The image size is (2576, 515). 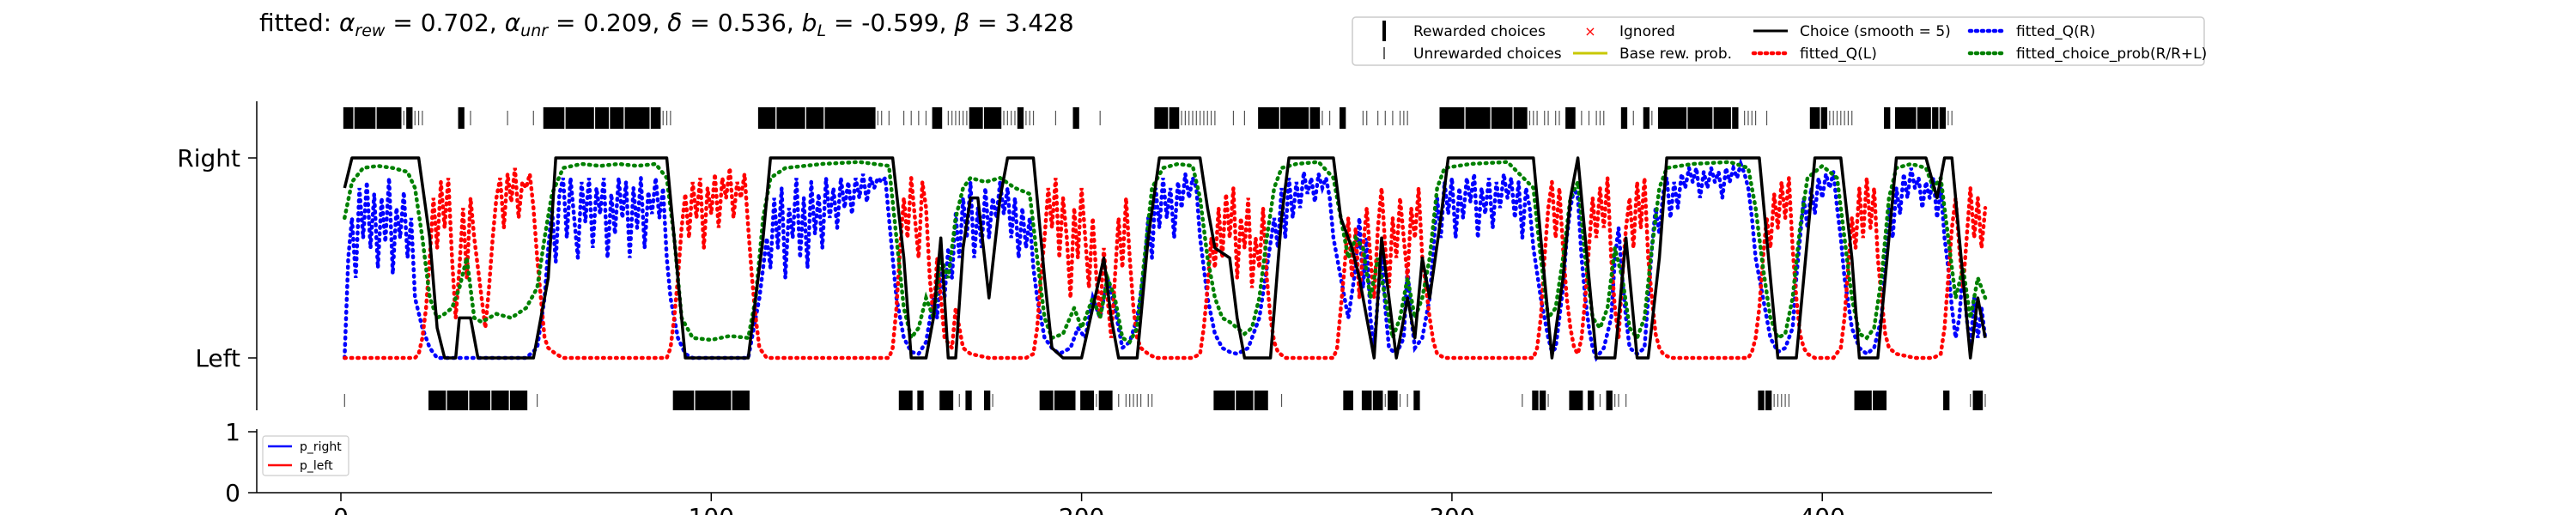 What do you see at coordinates (321, 447) in the screenshot?
I see `legend-label-p-right: p_right` at bounding box center [321, 447].